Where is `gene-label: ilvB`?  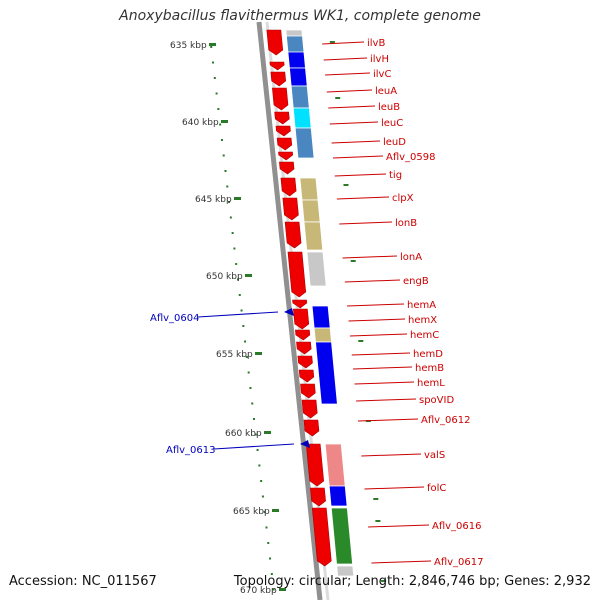
gene-label: ilvB is located at coordinates (376, 43).